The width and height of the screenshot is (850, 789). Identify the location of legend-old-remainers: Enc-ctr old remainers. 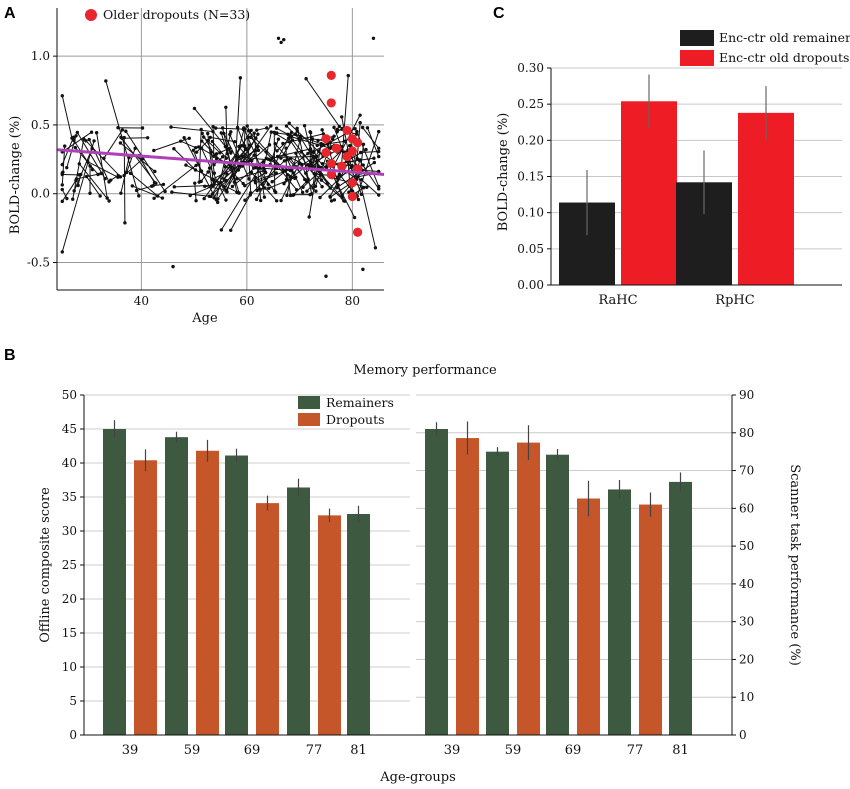
(784, 37).